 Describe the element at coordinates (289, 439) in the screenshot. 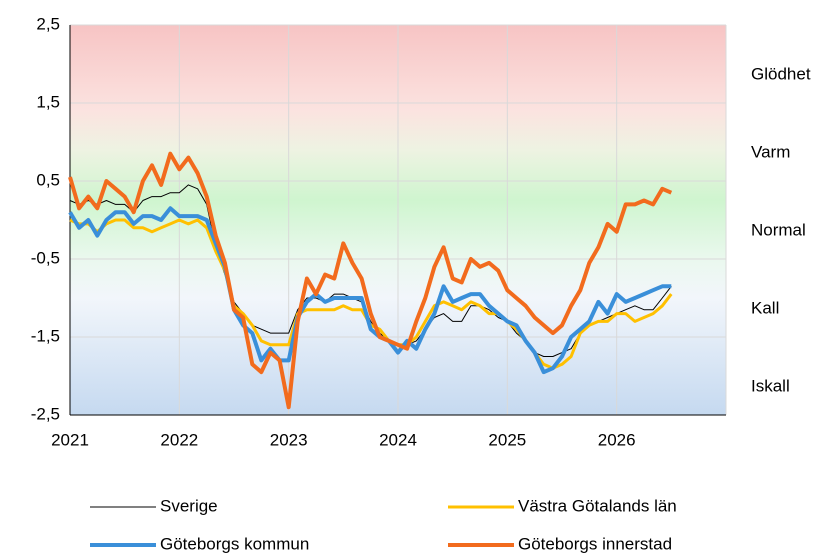

I see `x-tick-label: 2023` at that location.